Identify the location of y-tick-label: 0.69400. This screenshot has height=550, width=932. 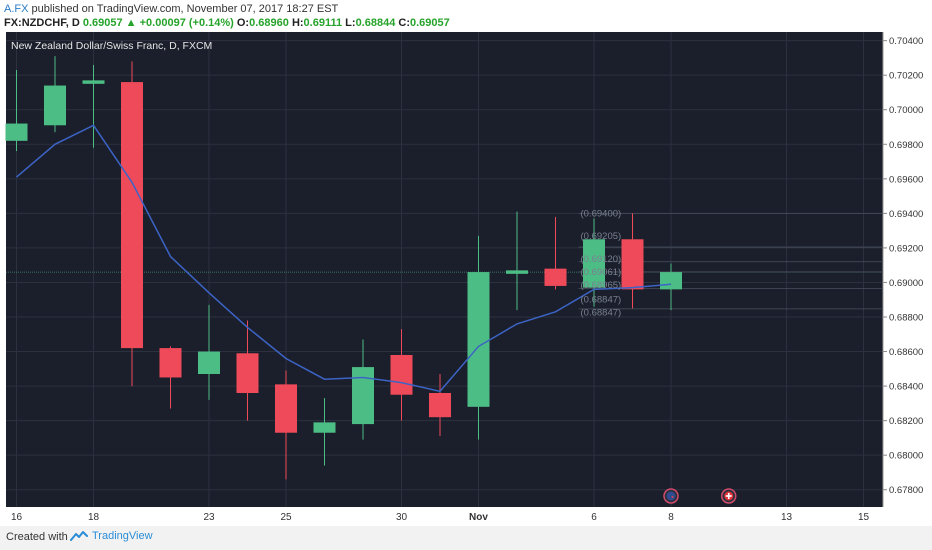
(906, 214).